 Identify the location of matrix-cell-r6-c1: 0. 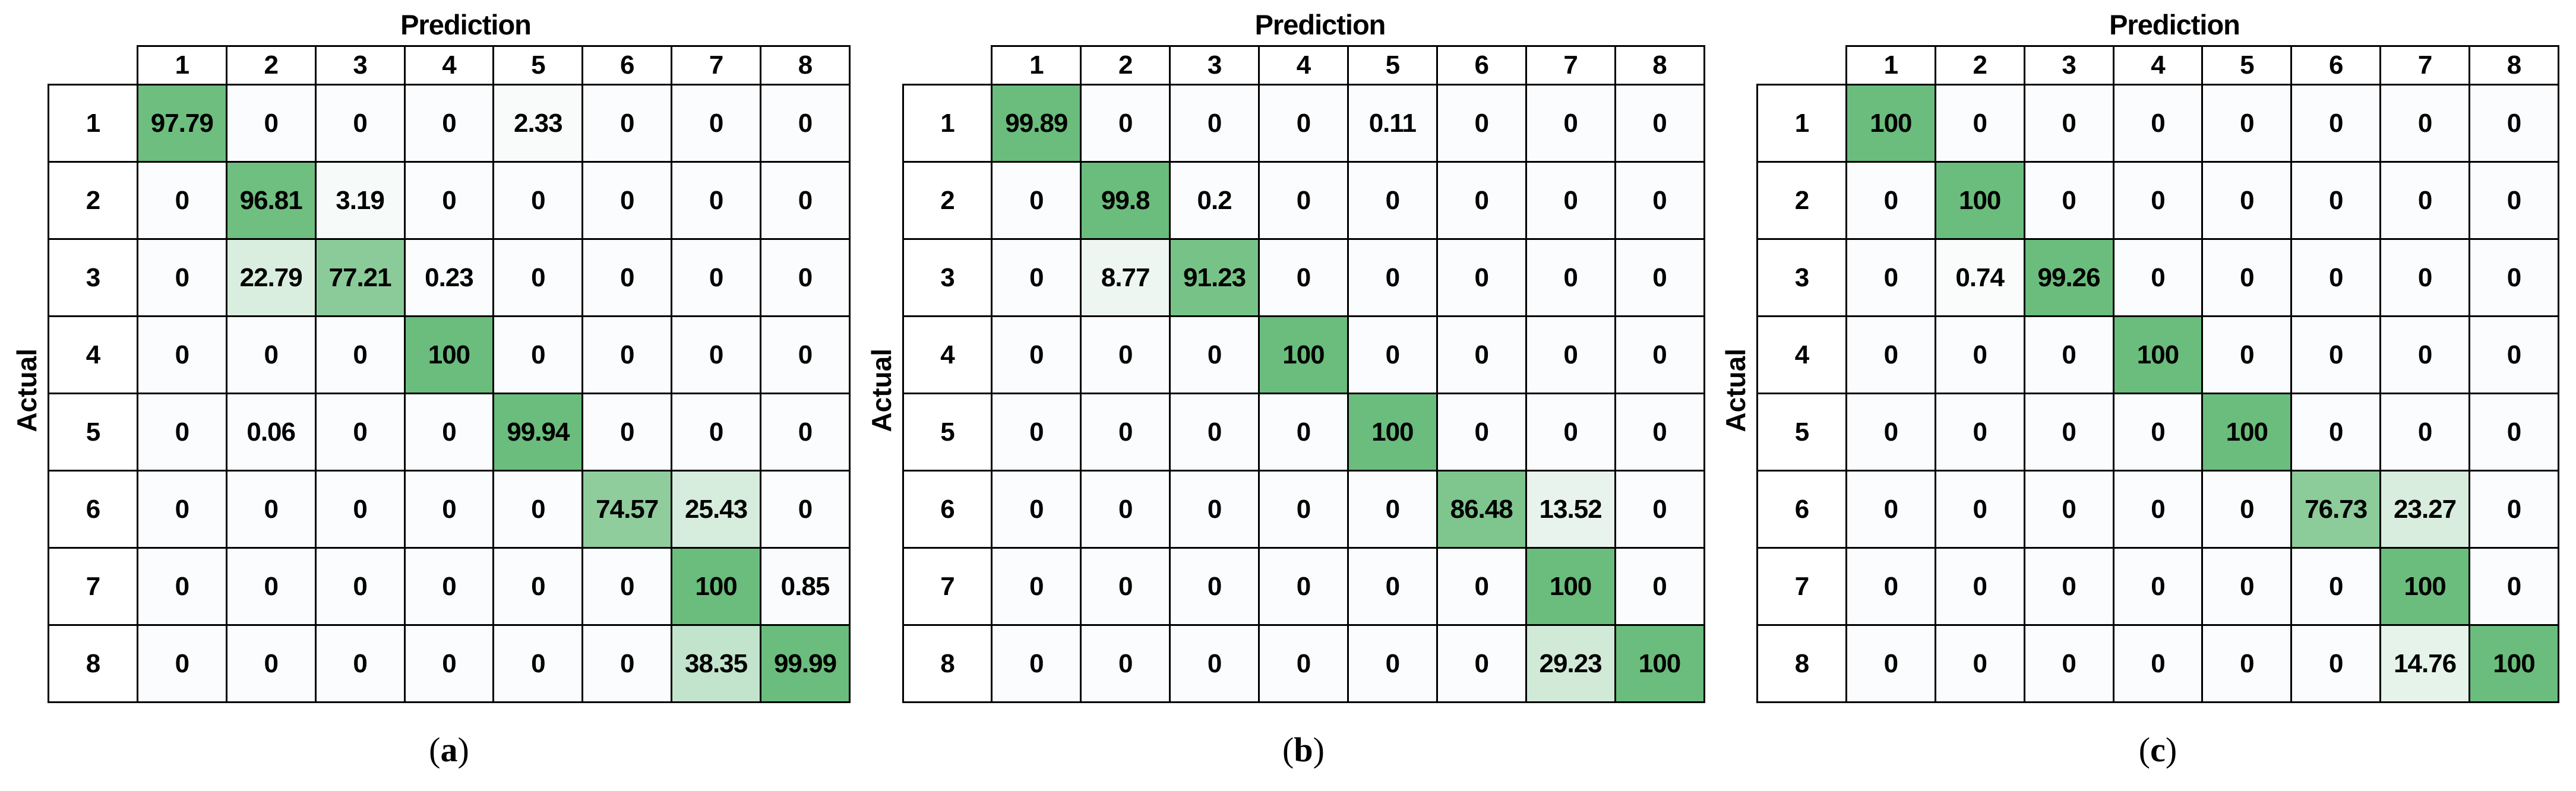
(181, 509).